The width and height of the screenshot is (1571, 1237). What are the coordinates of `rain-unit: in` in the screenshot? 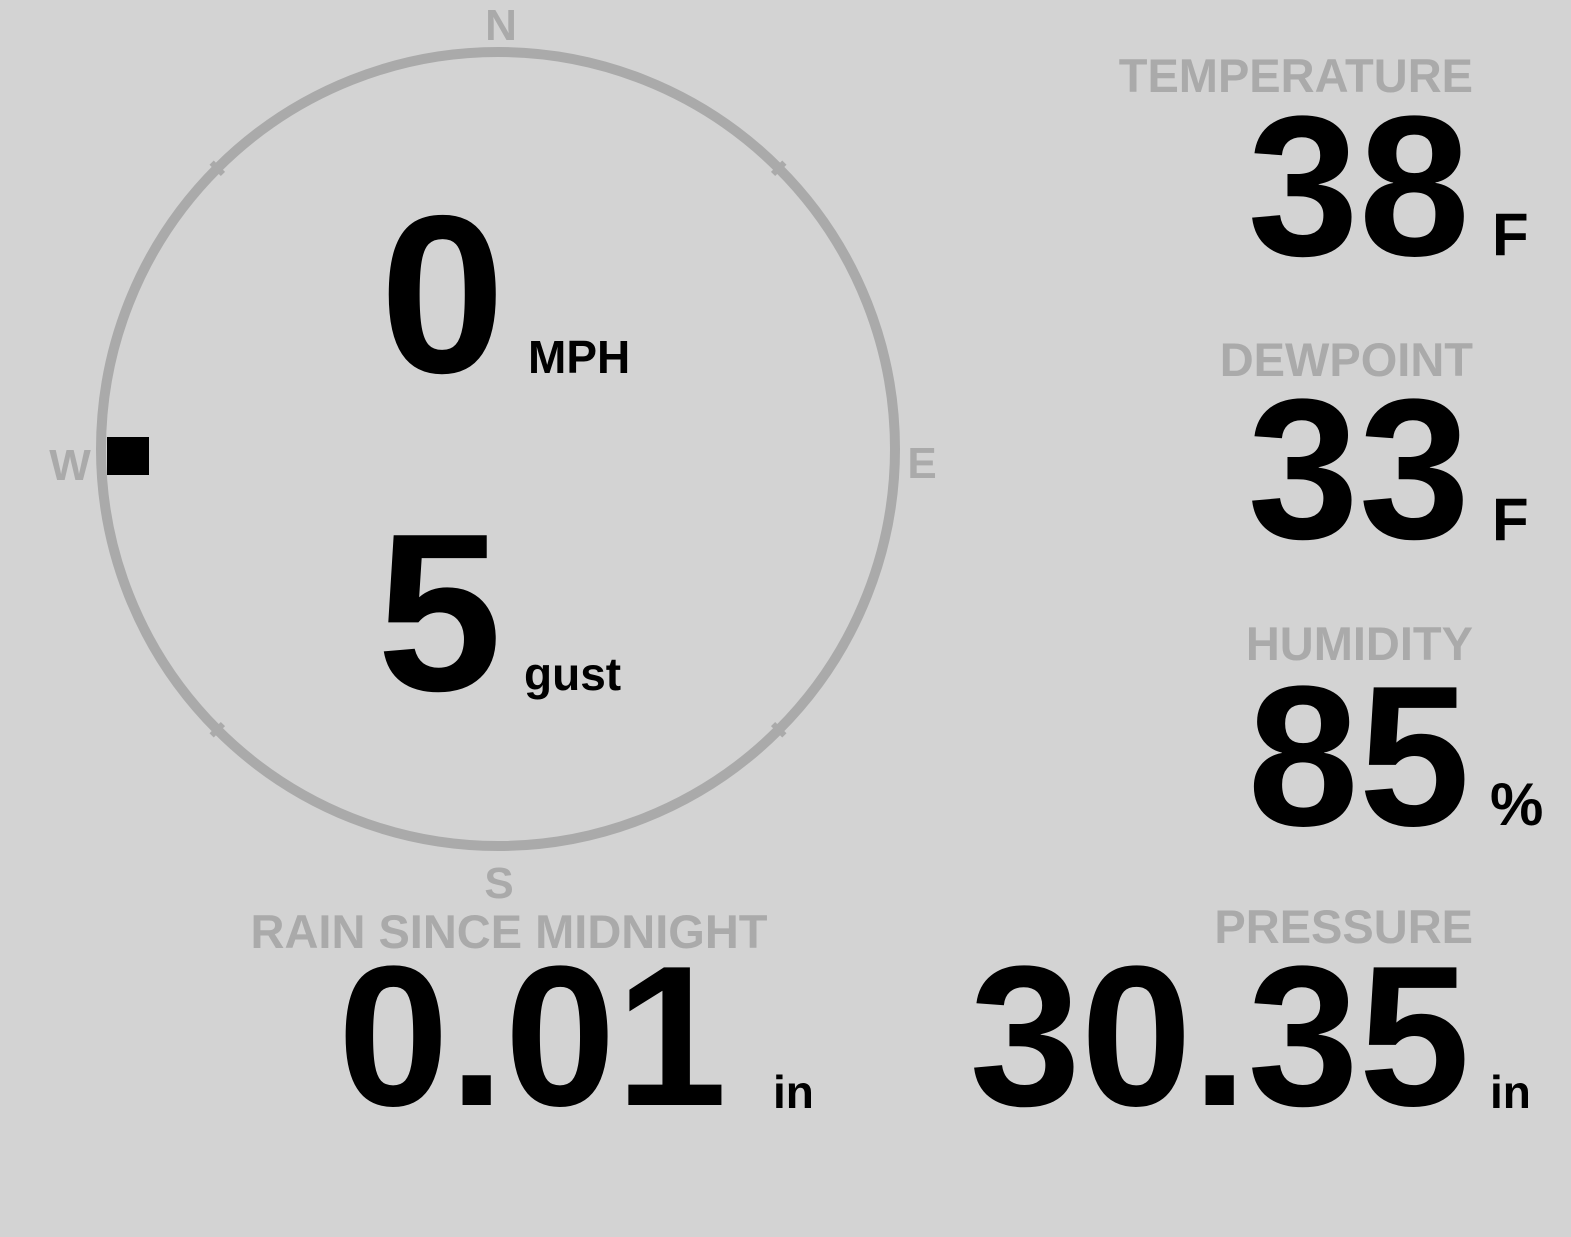 It's located at (793, 1092).